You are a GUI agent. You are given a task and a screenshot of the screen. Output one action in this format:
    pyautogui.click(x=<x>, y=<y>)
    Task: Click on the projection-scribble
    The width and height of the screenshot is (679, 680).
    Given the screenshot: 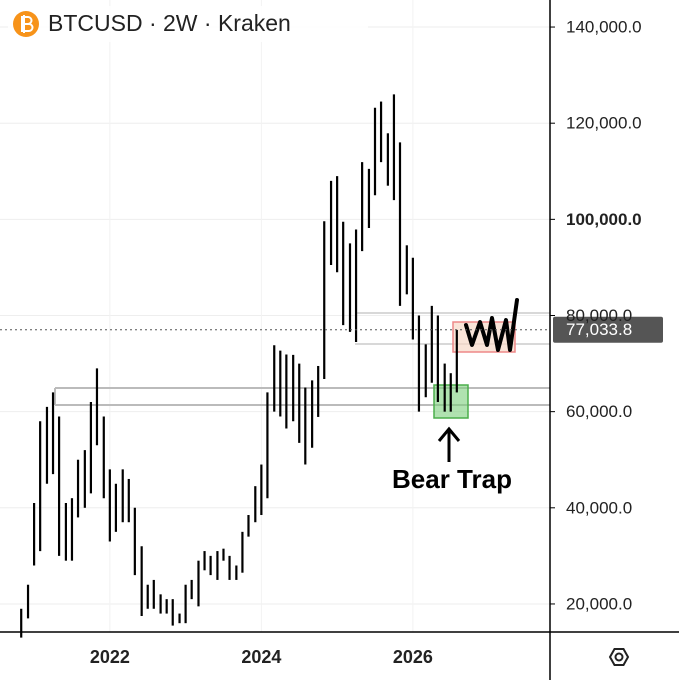 What is the action you would take?
    pyautogui.click(x=491, y=325)
    